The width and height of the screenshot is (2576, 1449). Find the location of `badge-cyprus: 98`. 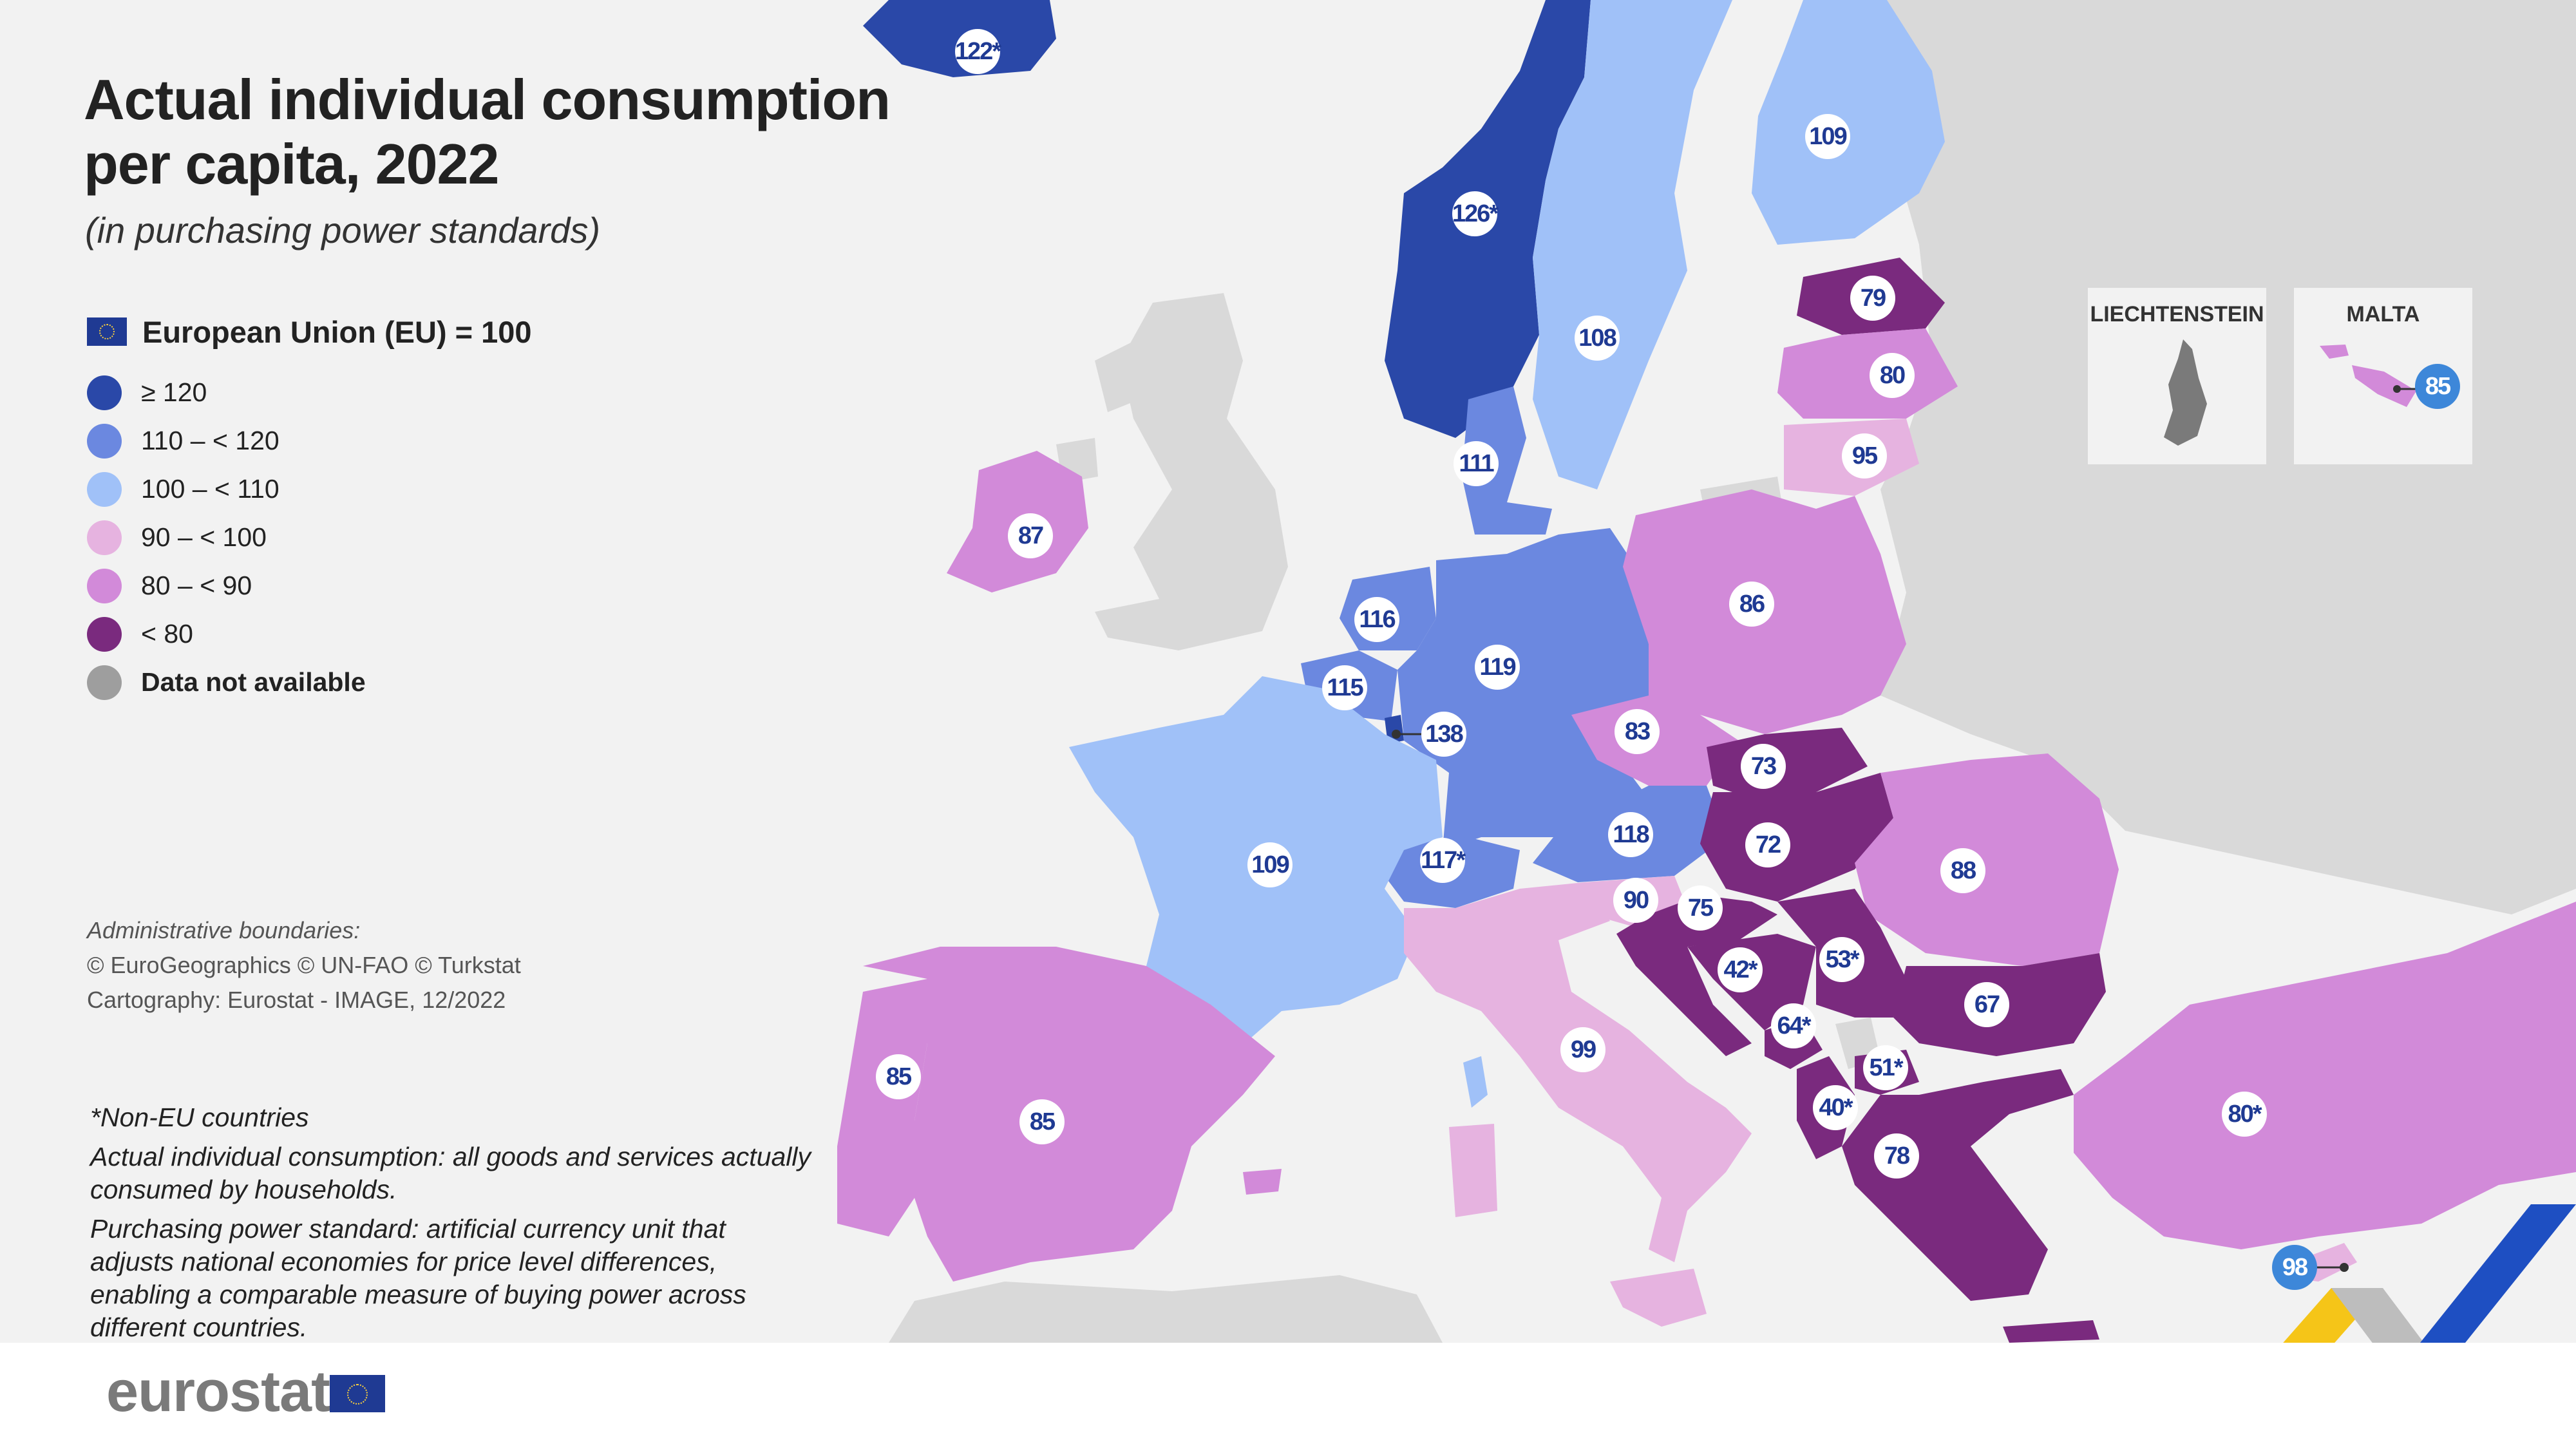

badge-cyprus: 98 is located at coordinates (2295, 1267).